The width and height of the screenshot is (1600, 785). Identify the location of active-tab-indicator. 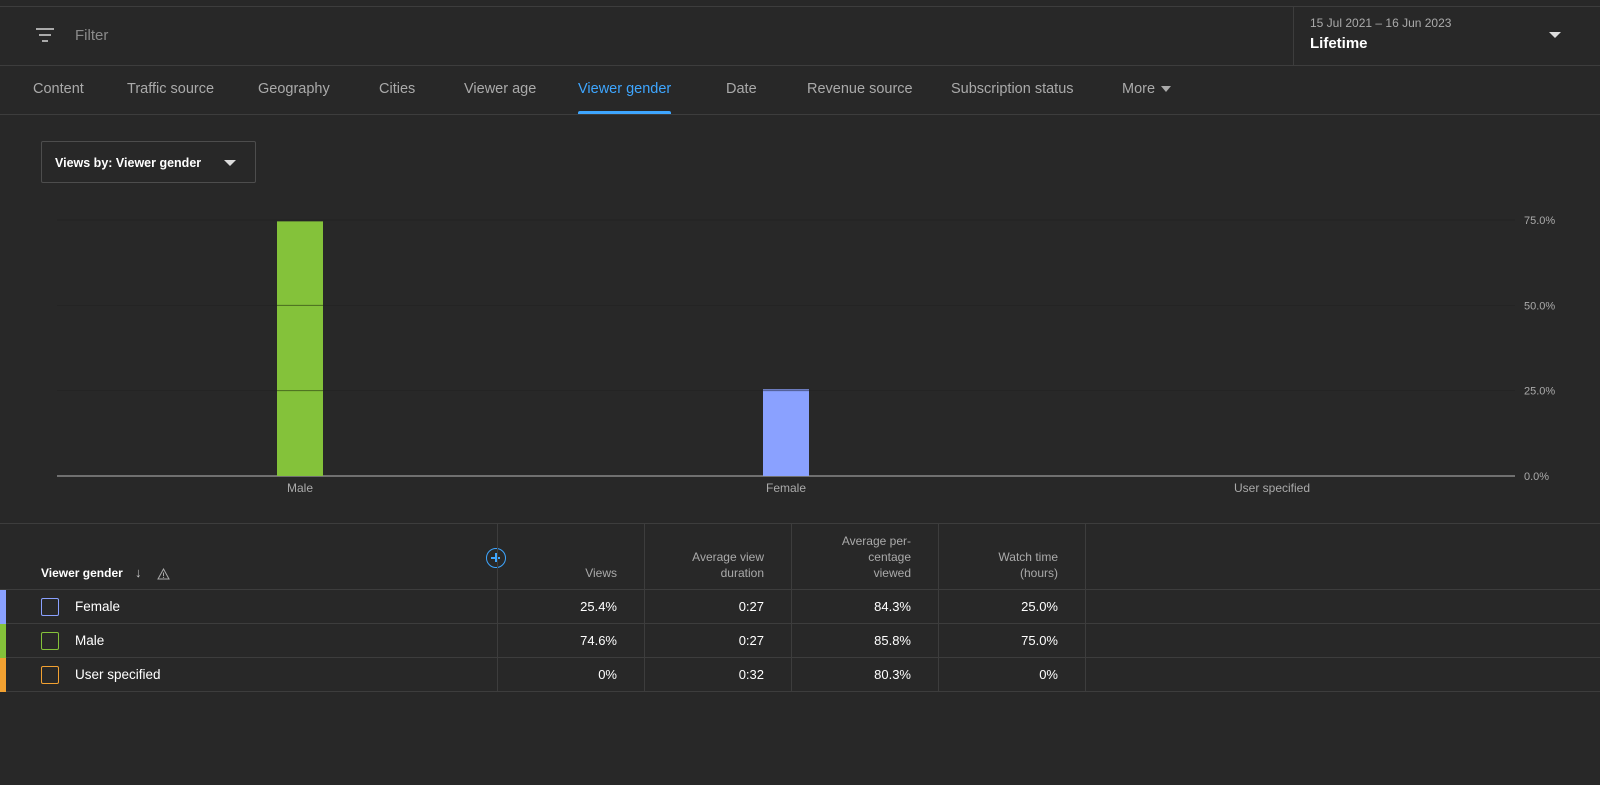
(624, 112).